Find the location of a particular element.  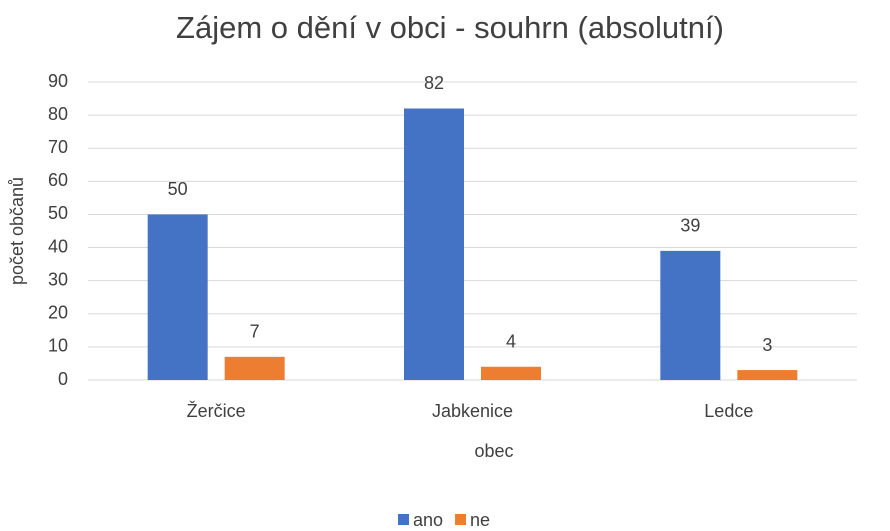

y-tick-label: 30 is located at coordinates (58, 279).